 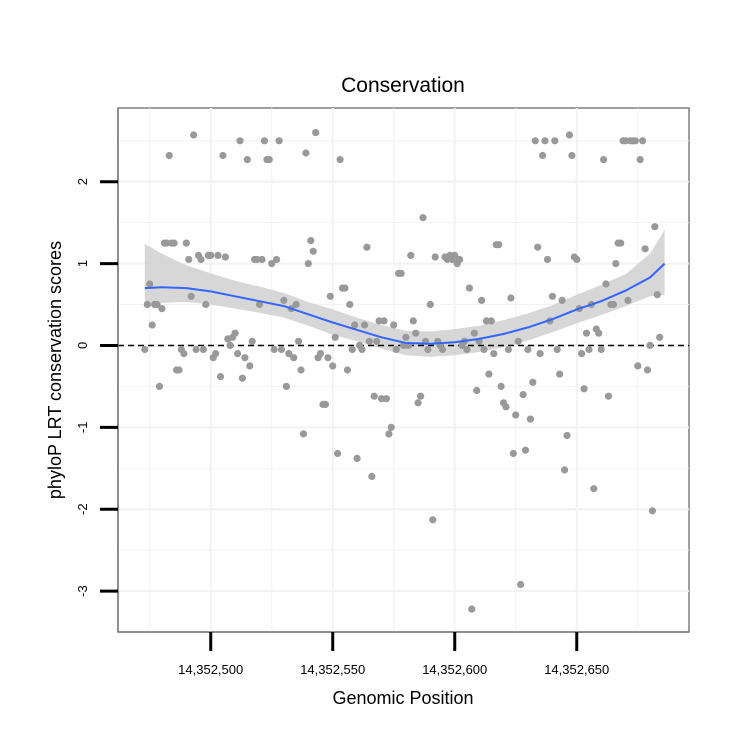 What do you see at coordinates (210, 669) in the screenshot?
I see `x-tick-label: 14,352,500` at bounding box center [210, 669].